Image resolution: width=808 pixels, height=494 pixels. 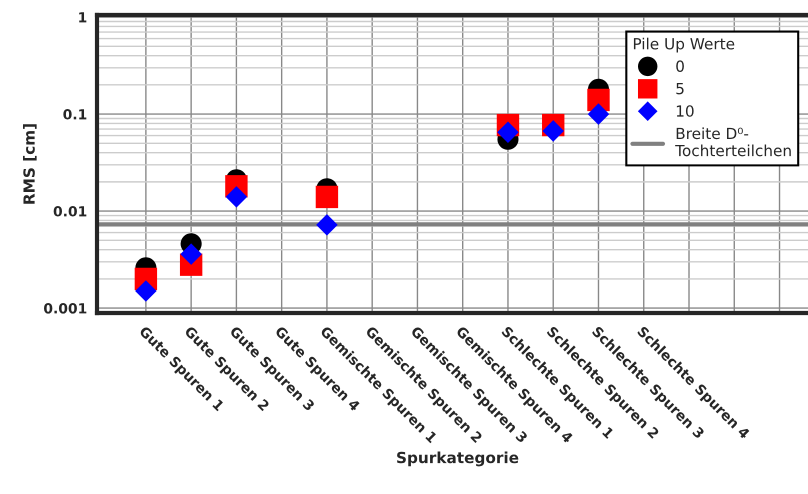 What do you see at coordinates (685, 111) in the screenshot?
I see `legend-label: 10` at bounding box center [685, 111].